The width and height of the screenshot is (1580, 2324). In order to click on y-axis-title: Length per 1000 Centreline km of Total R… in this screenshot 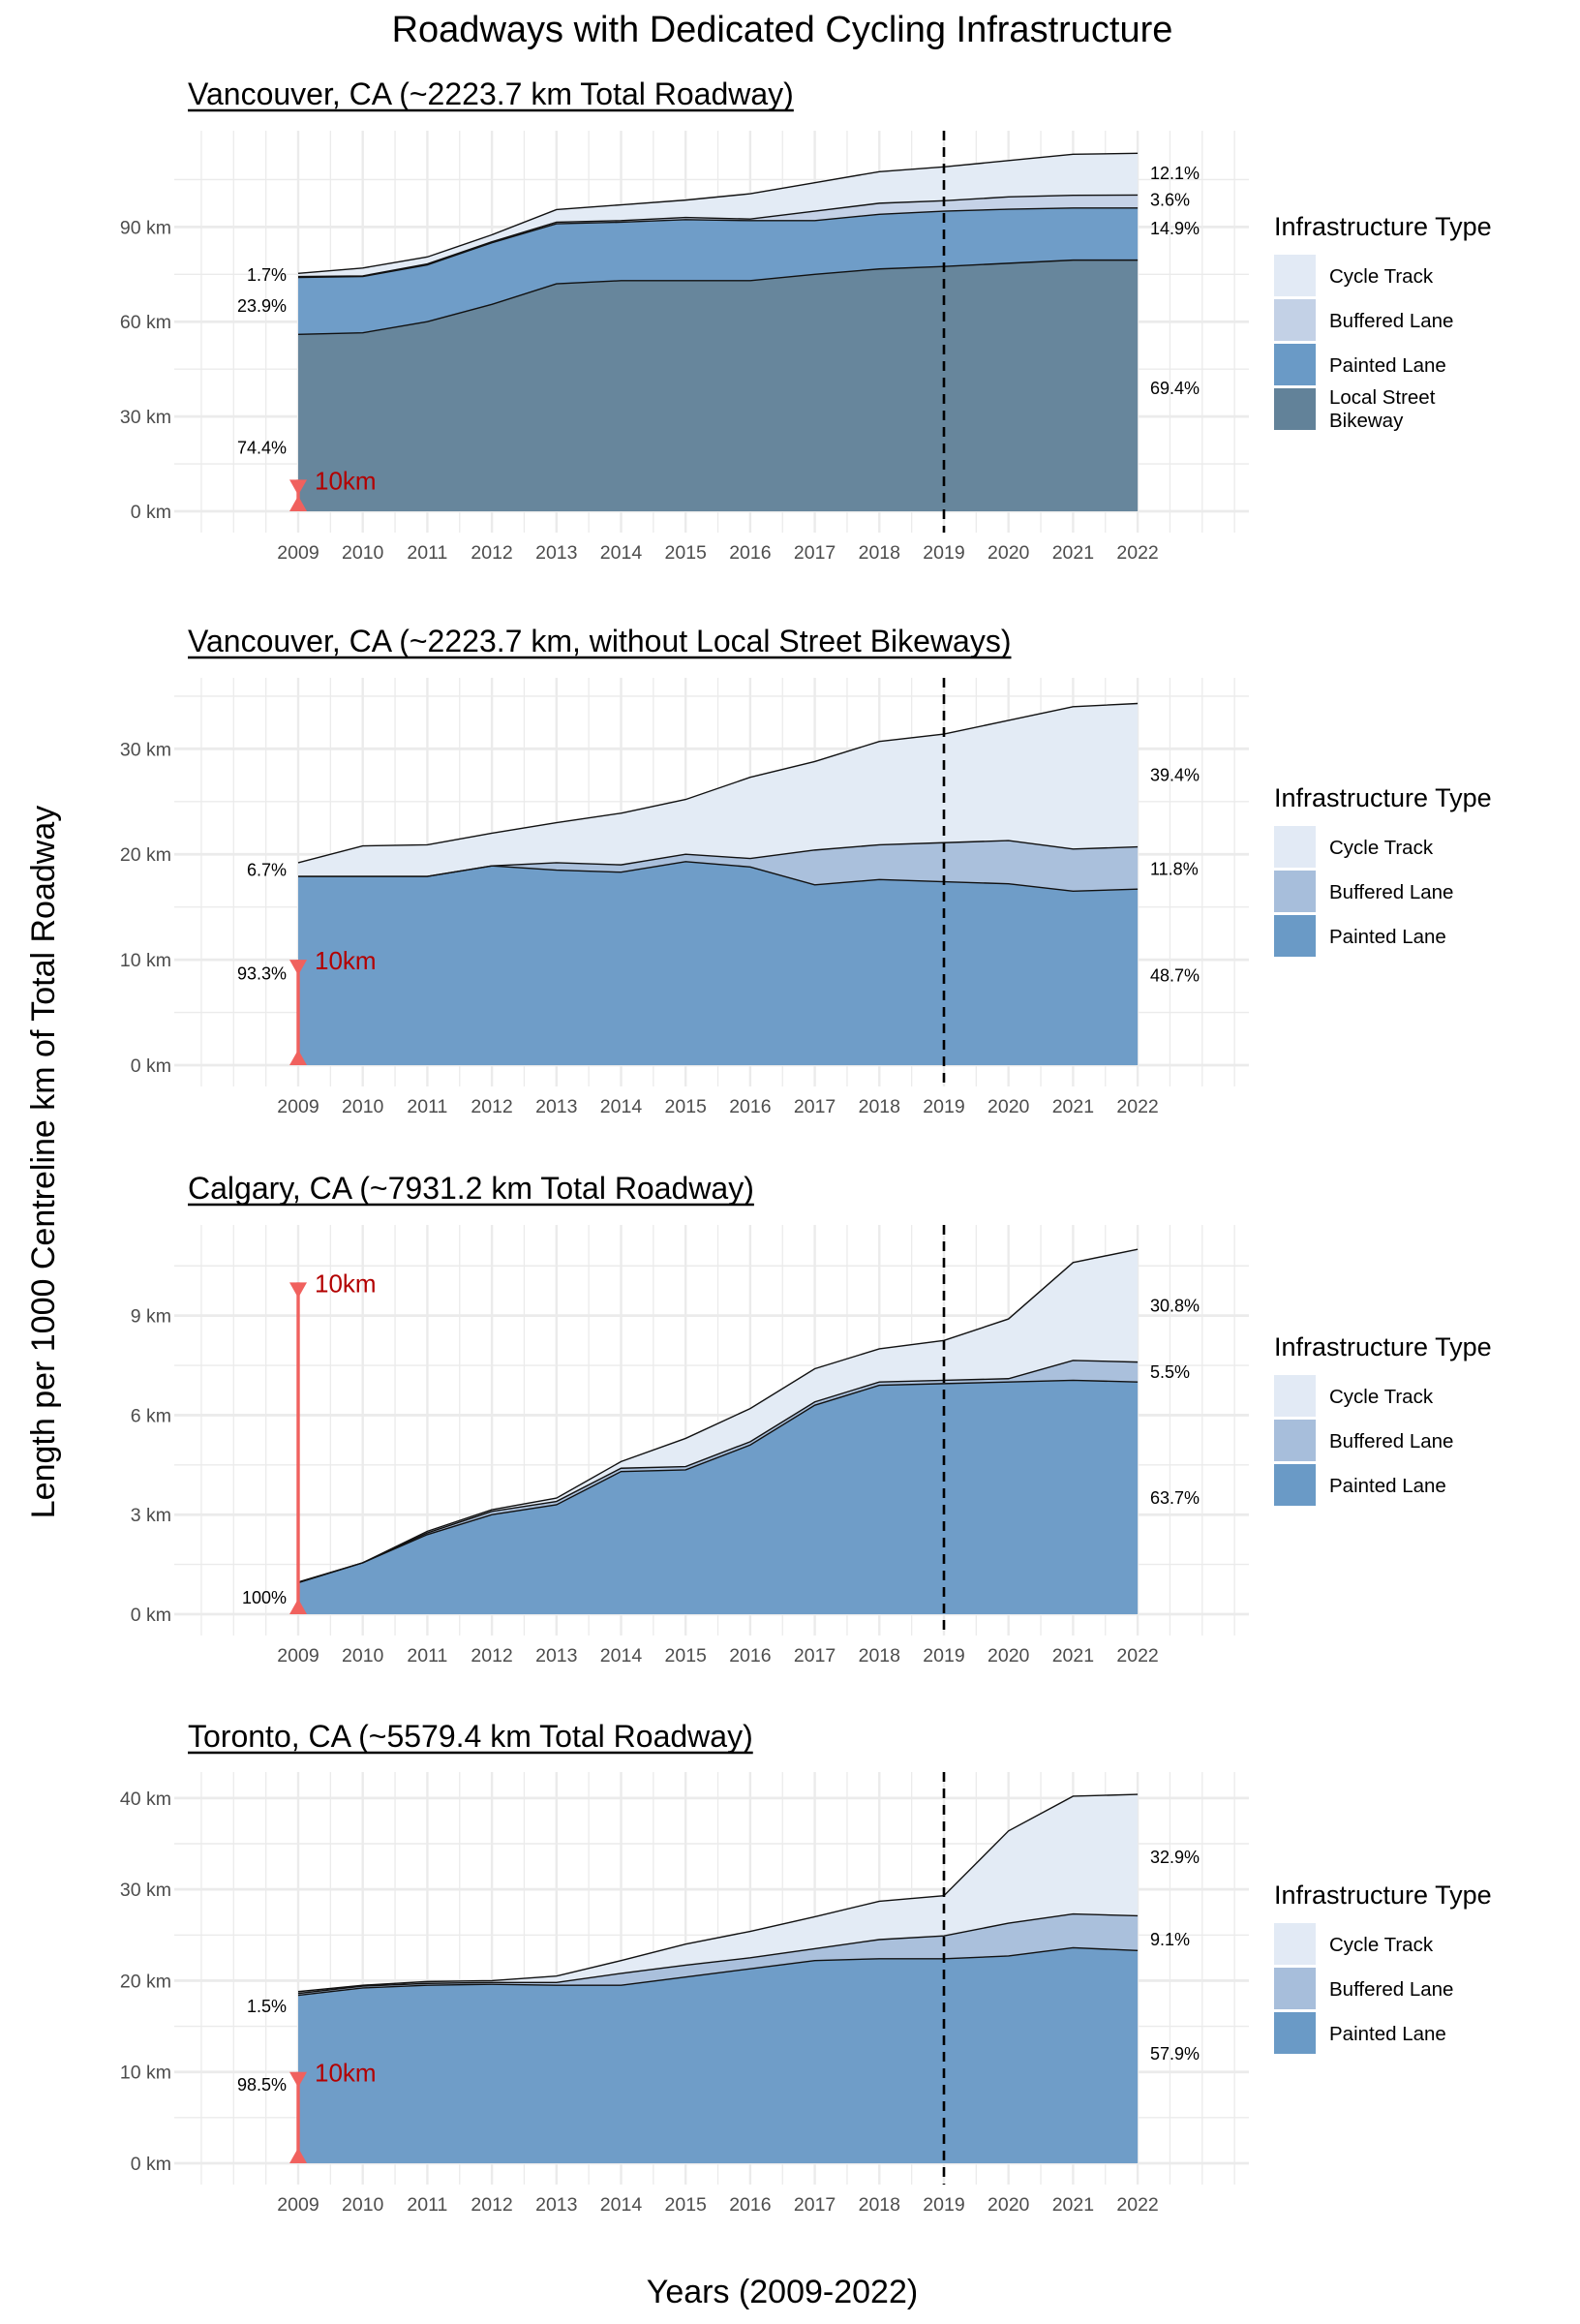, I will do `click(43, 1163)`.